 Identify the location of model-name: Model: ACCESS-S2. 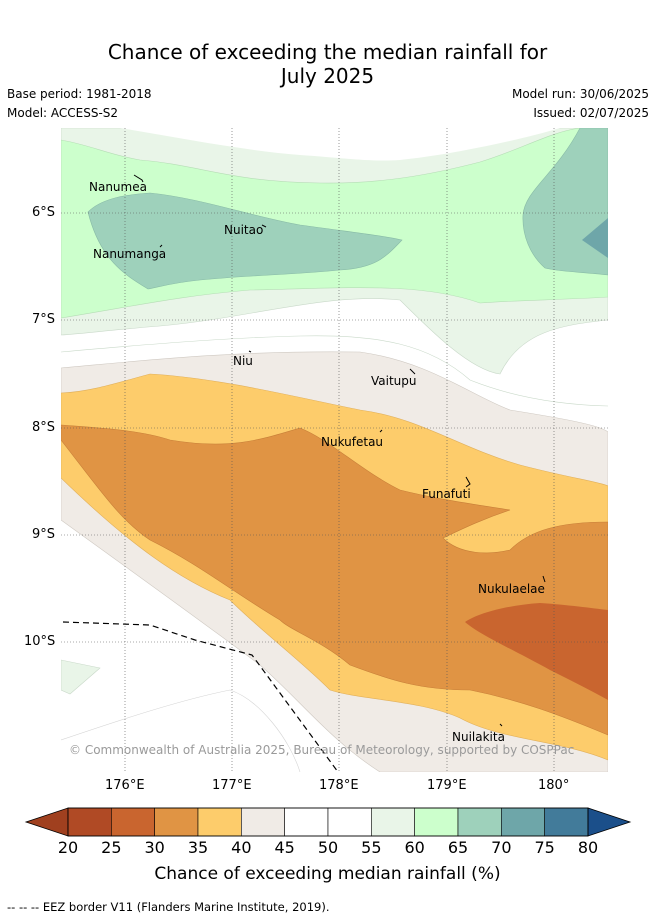
(63, 113).